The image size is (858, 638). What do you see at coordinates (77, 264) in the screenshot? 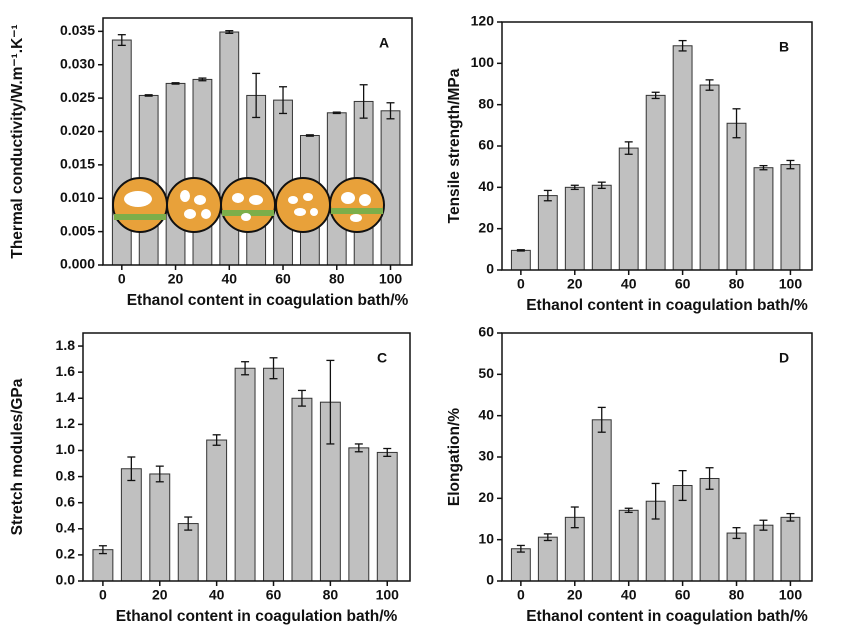
I see `y-tick-label: 0.000` at bounding box center [77, 264].